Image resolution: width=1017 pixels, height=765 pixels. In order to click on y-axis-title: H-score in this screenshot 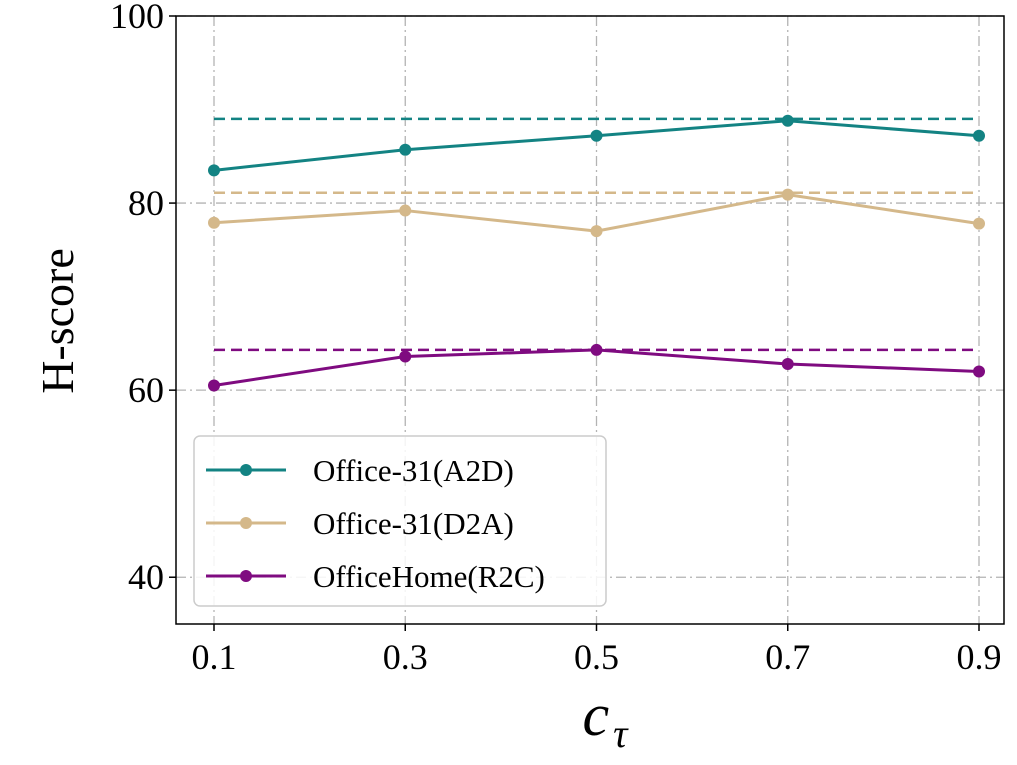, I will do `click(57, 321)`.